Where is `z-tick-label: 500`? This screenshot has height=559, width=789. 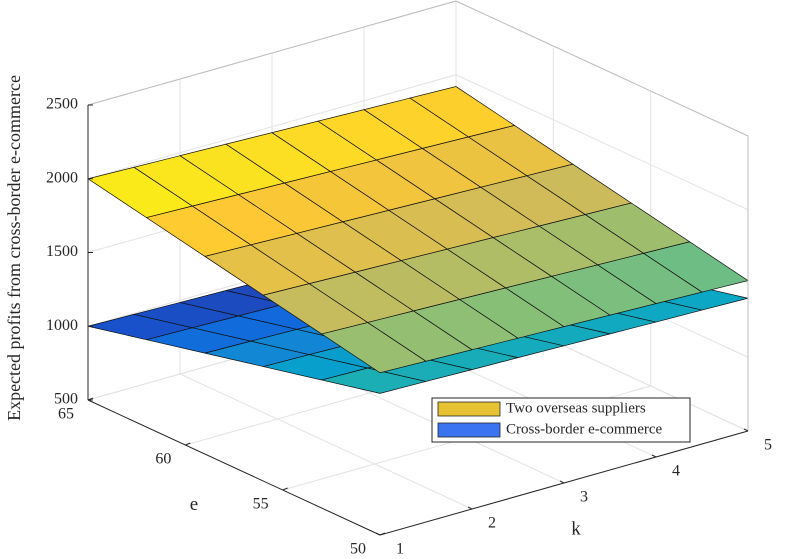
z-tick-label: 500 is located at coordinates (66, 399).